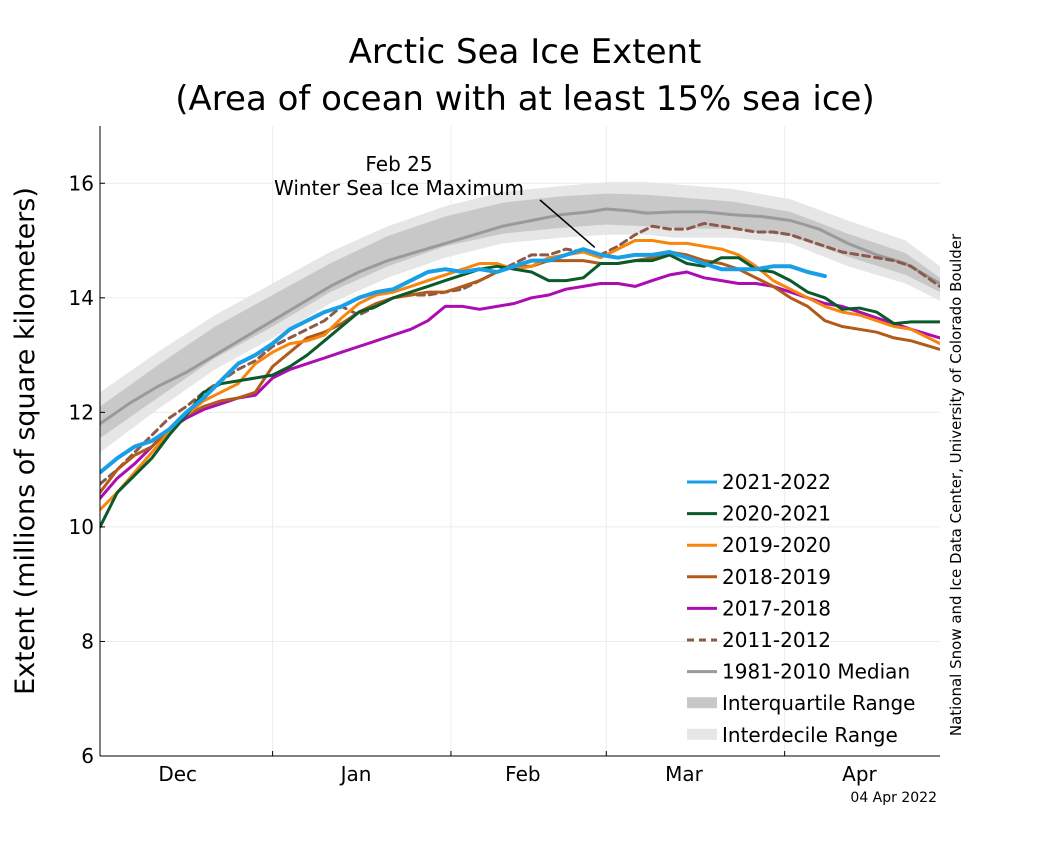 The width and height of the screenshot is (1050, 844). I want to click on legend-label: 2021-2022, so click(776, 482).